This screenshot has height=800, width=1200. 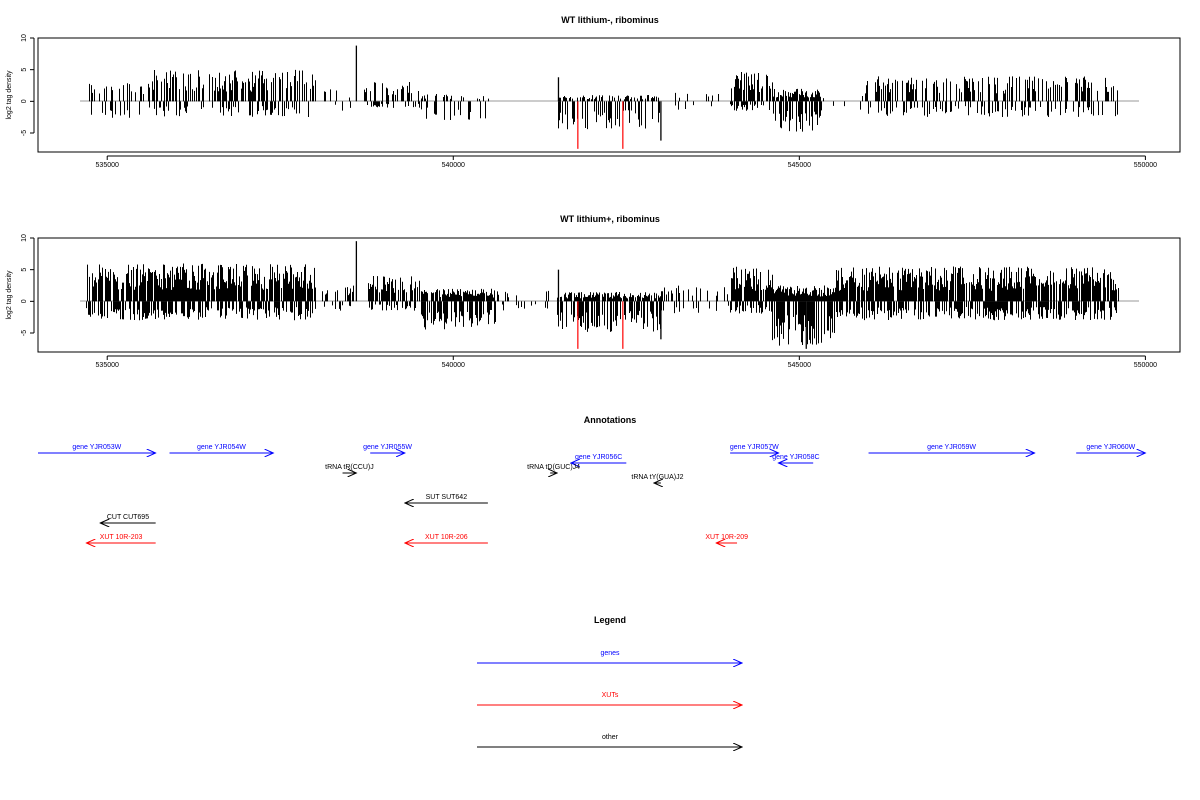 I want to click on feature-xut: XUT 10R-206, so click(x=446, y=538).